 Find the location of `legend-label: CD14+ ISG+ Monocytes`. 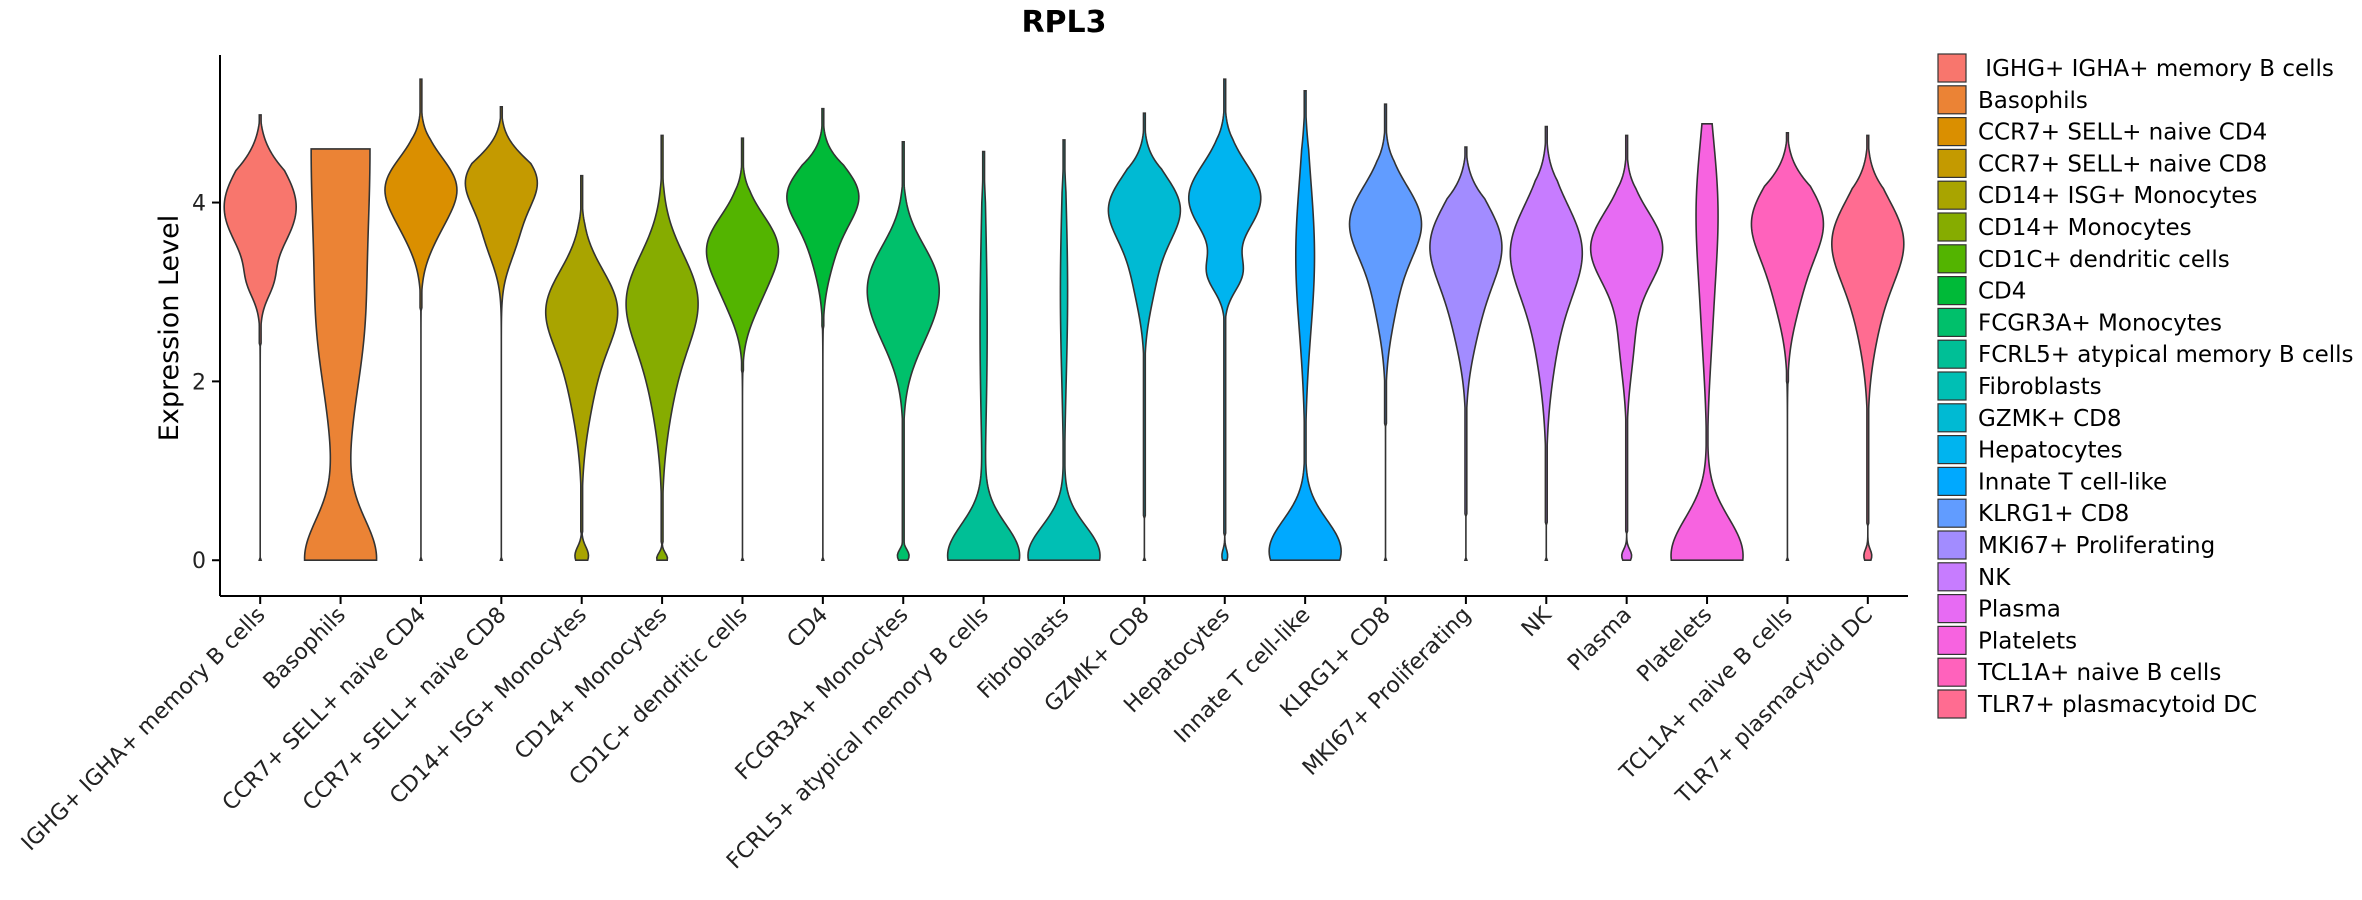

legend-label: CD14+ ISG+ Monocytes is located at coordinates (2117, 196).